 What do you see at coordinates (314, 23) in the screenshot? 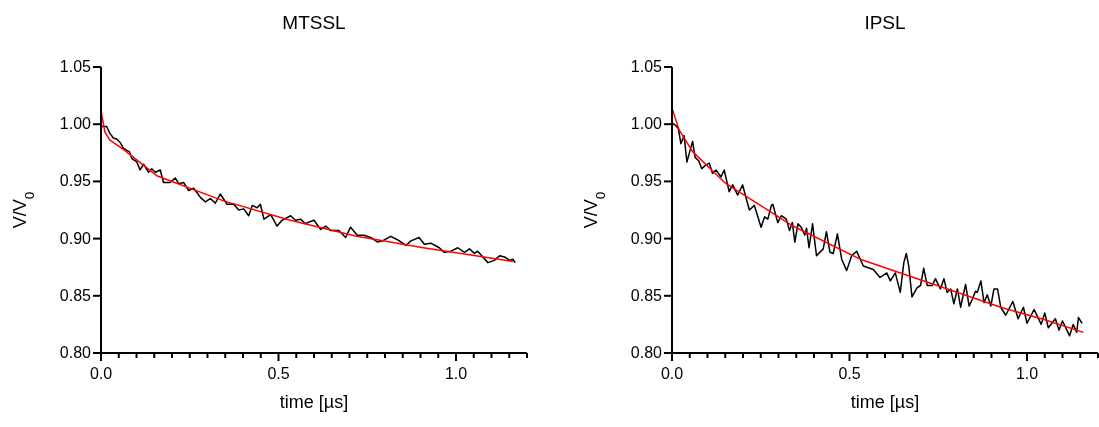
I see `chart-title: MTSSL` at bounding box center [314, 23].